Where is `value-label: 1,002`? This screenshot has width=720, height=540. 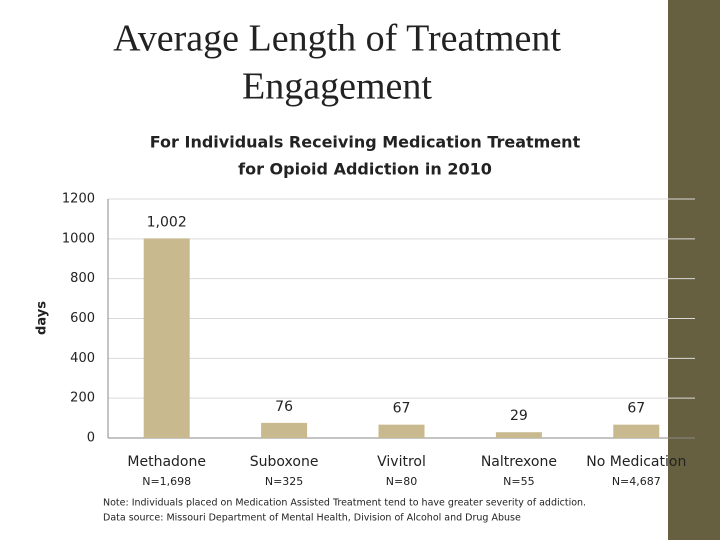 value-label: 1,002 is located at coordinates (167, 222).